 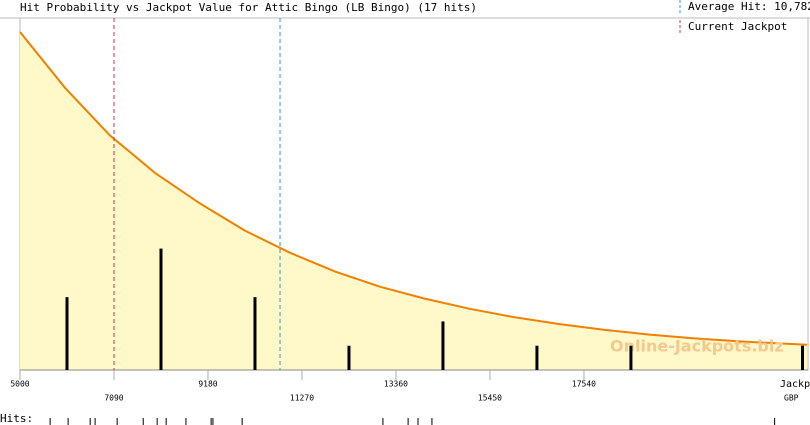 I want to click on x-tick-label: 17540, so click(x=584, y=384).